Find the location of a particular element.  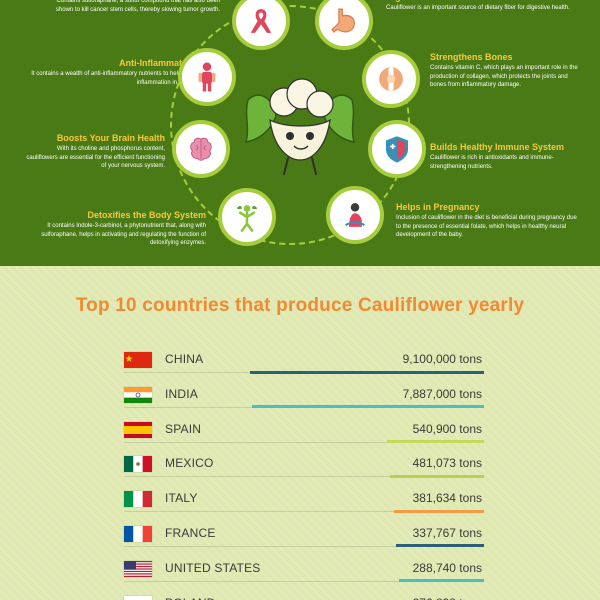

stomach-badge is located at coordinates (344, 25).